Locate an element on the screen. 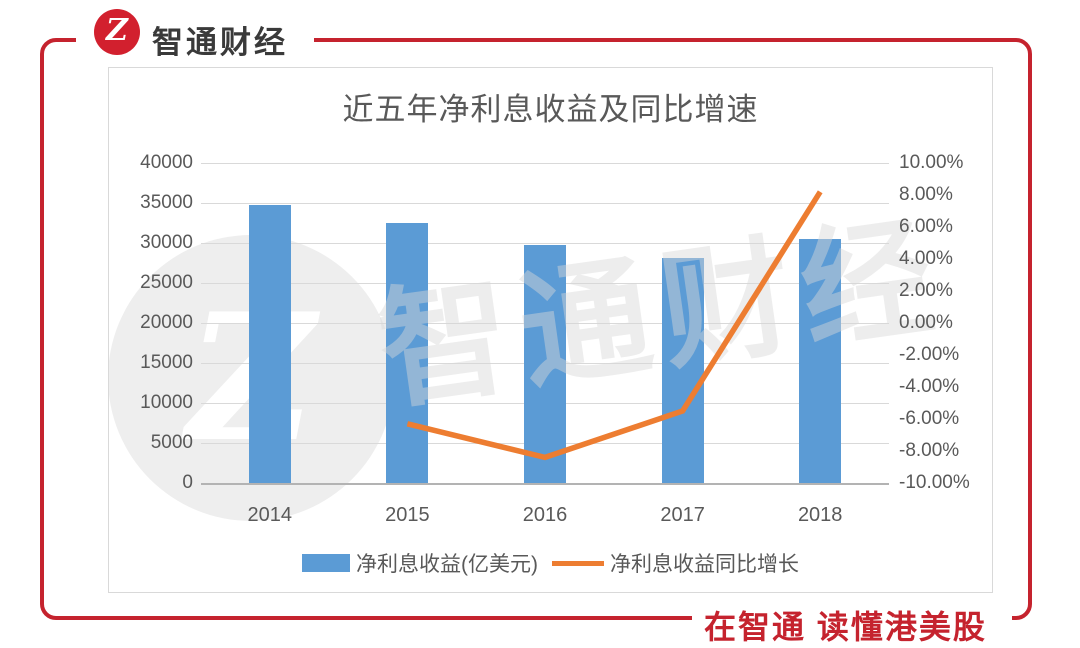 The width and height of the screenshot is (1080, 648). brand-name: 智通财经 is located at coordinates (220, 42).